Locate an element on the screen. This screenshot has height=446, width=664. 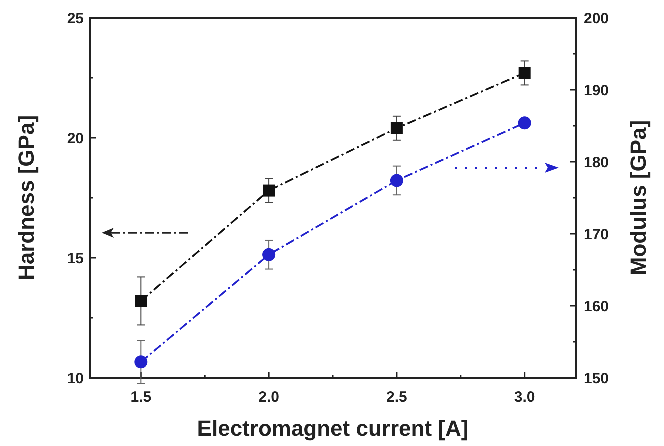
y2-tick-label: 170 is located at coordinates (597, 235).